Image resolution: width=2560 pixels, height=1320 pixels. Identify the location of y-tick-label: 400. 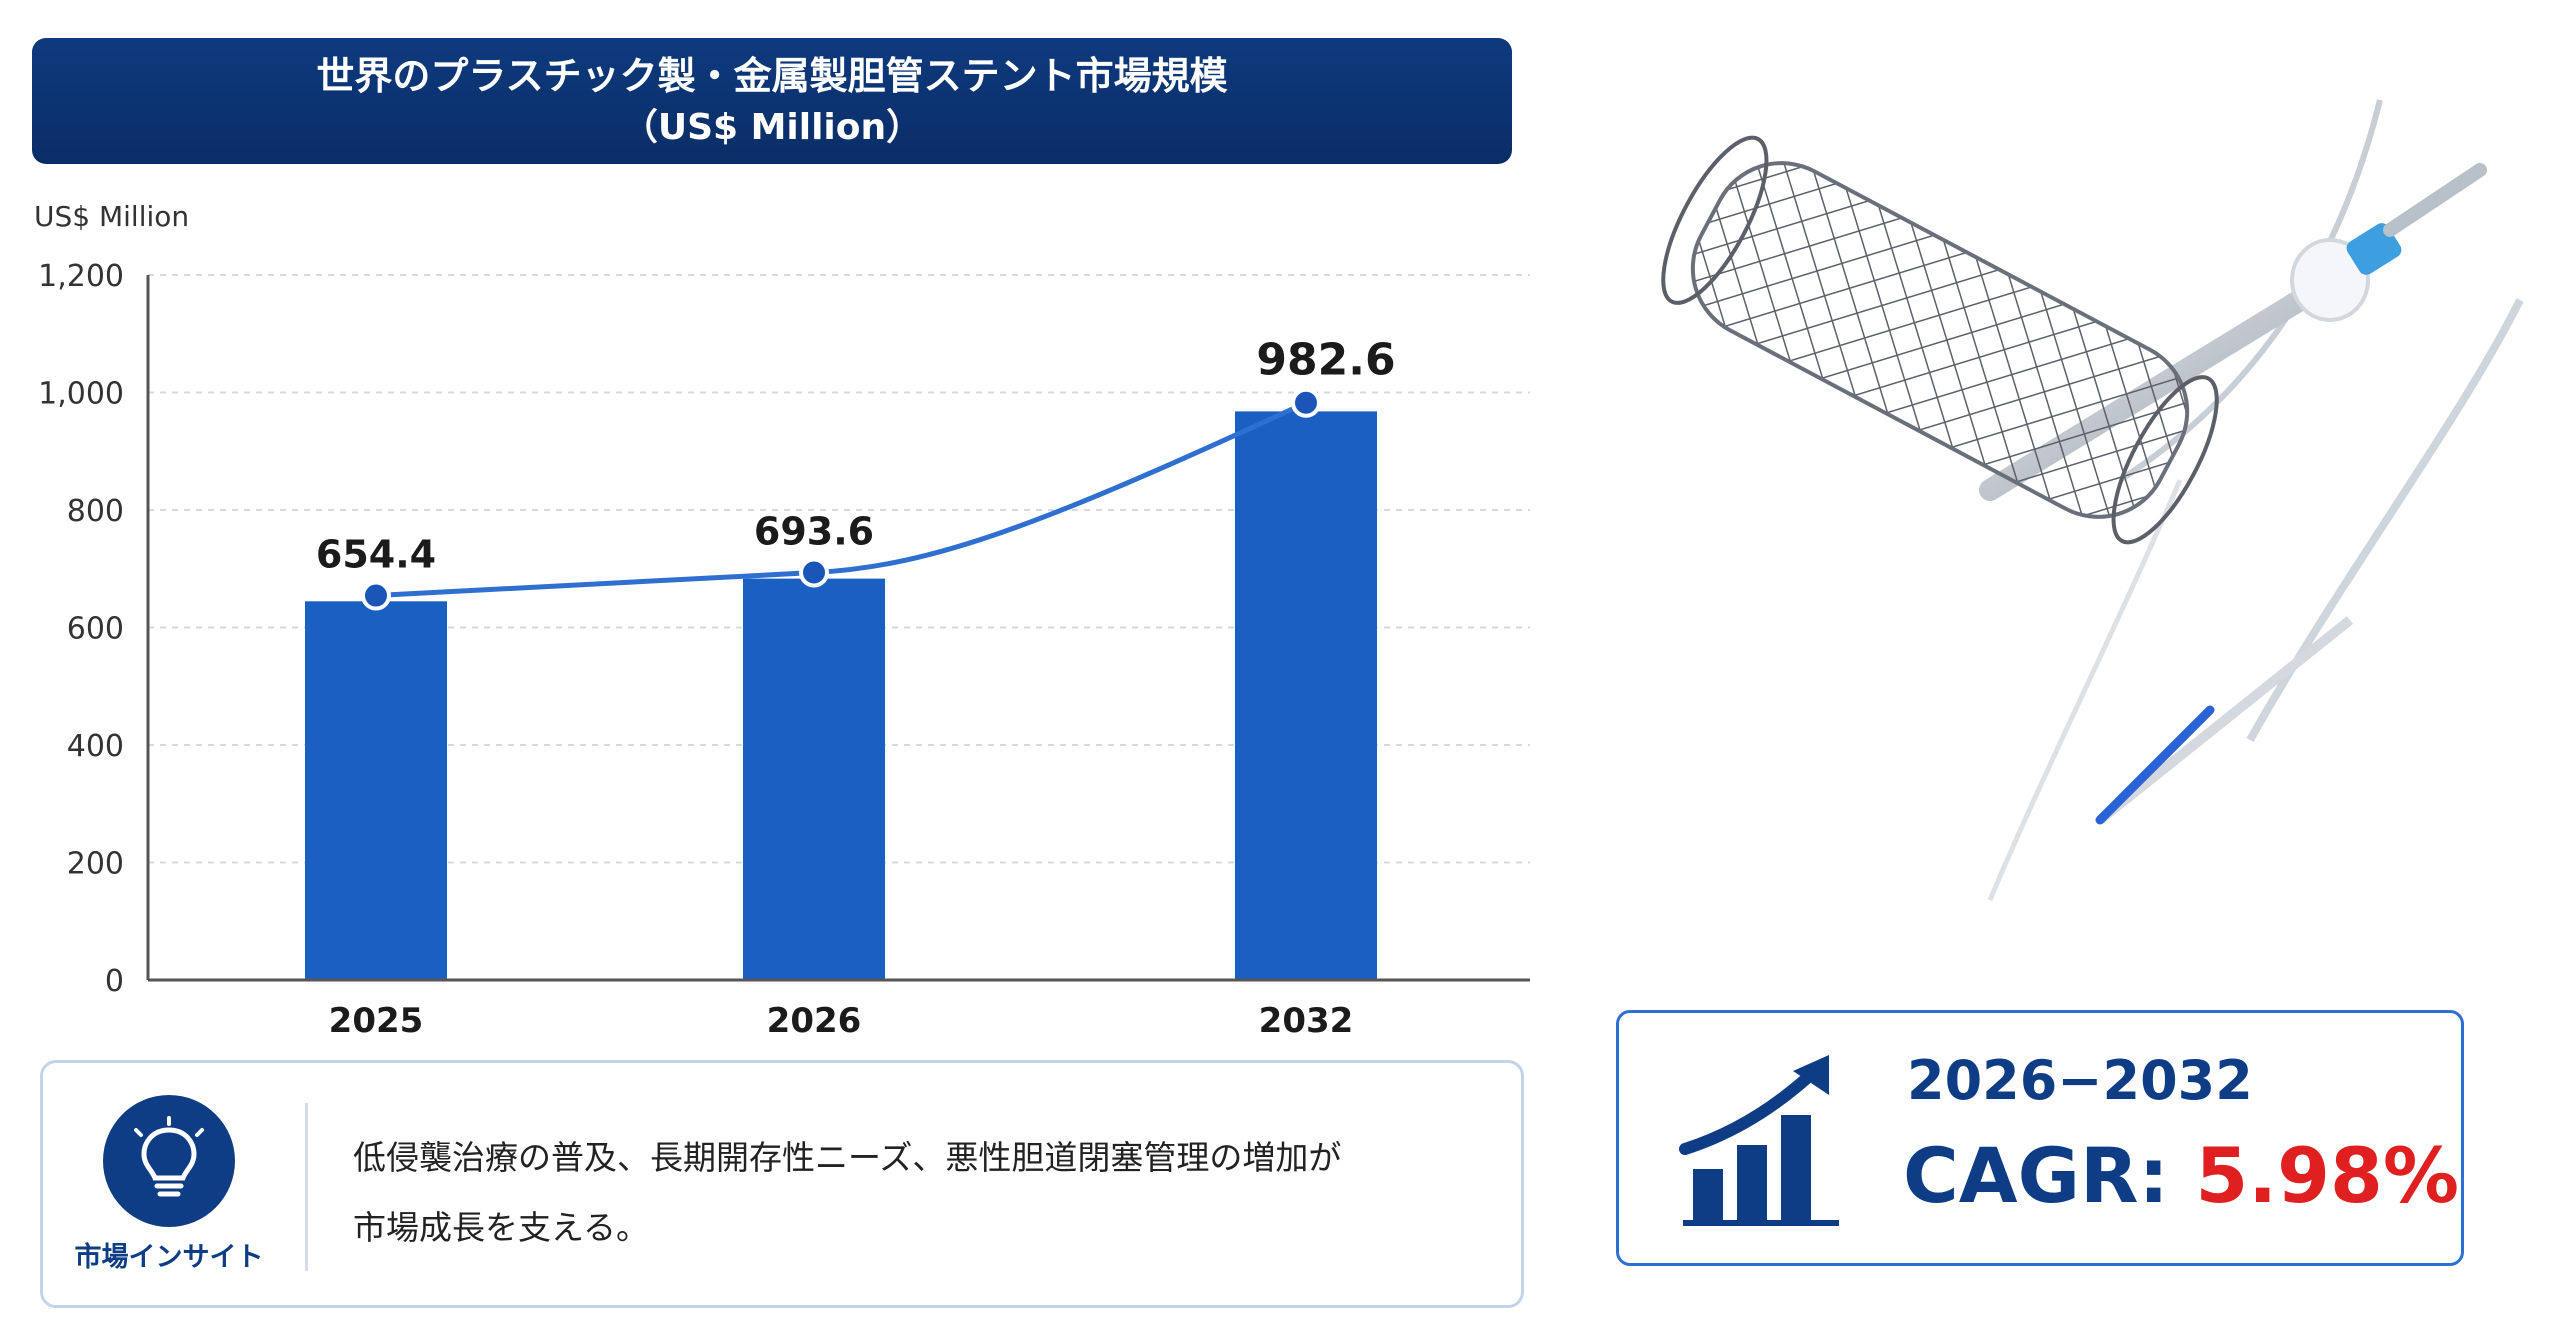
(95, 746).